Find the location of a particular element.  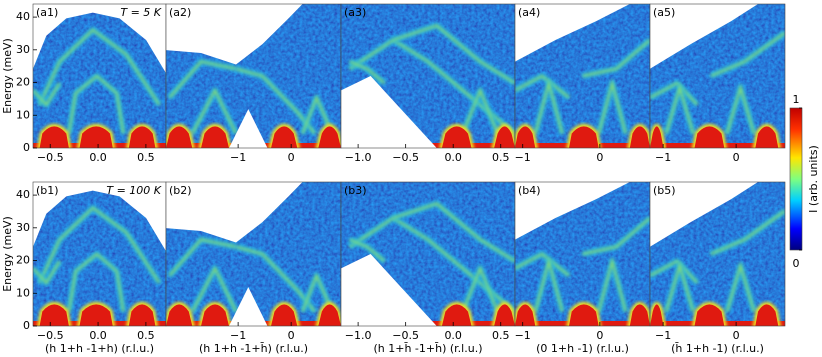

panel-label: (a3) is located at coordinates (355, 12).